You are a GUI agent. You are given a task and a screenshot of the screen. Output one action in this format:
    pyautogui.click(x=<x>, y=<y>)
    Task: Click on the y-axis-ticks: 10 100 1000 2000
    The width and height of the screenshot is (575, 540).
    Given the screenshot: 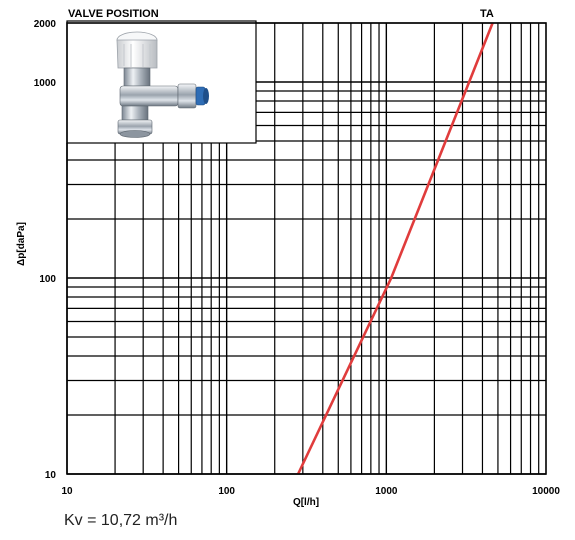 What is the action you would take?
    pyautogui.click(x=45, y=250)
    